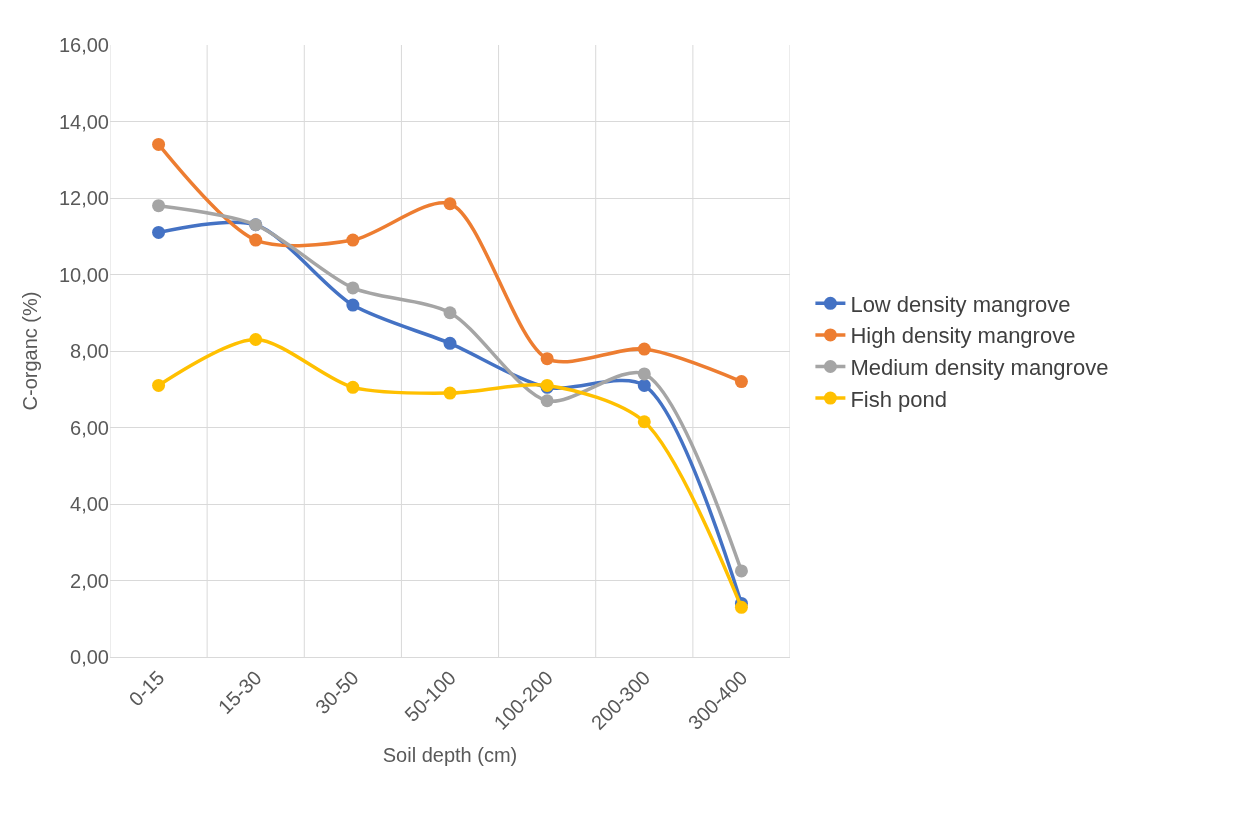  What do you see at coordinates (83, 45) in the screenshot?
I see `y-tick-label: 16,00` at bounding box center [83, 45].